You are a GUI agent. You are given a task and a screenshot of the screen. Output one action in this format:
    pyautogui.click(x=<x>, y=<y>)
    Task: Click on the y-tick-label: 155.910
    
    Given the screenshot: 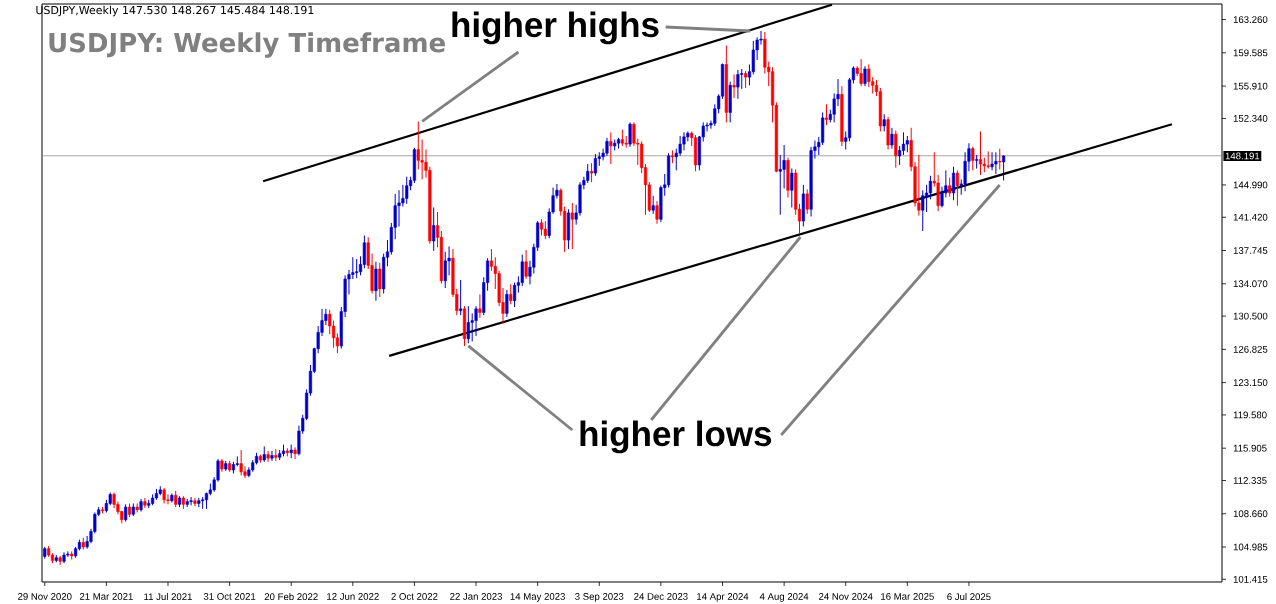 What is the action you would take?
    pyautogui.click(x=1250, y=86)
    